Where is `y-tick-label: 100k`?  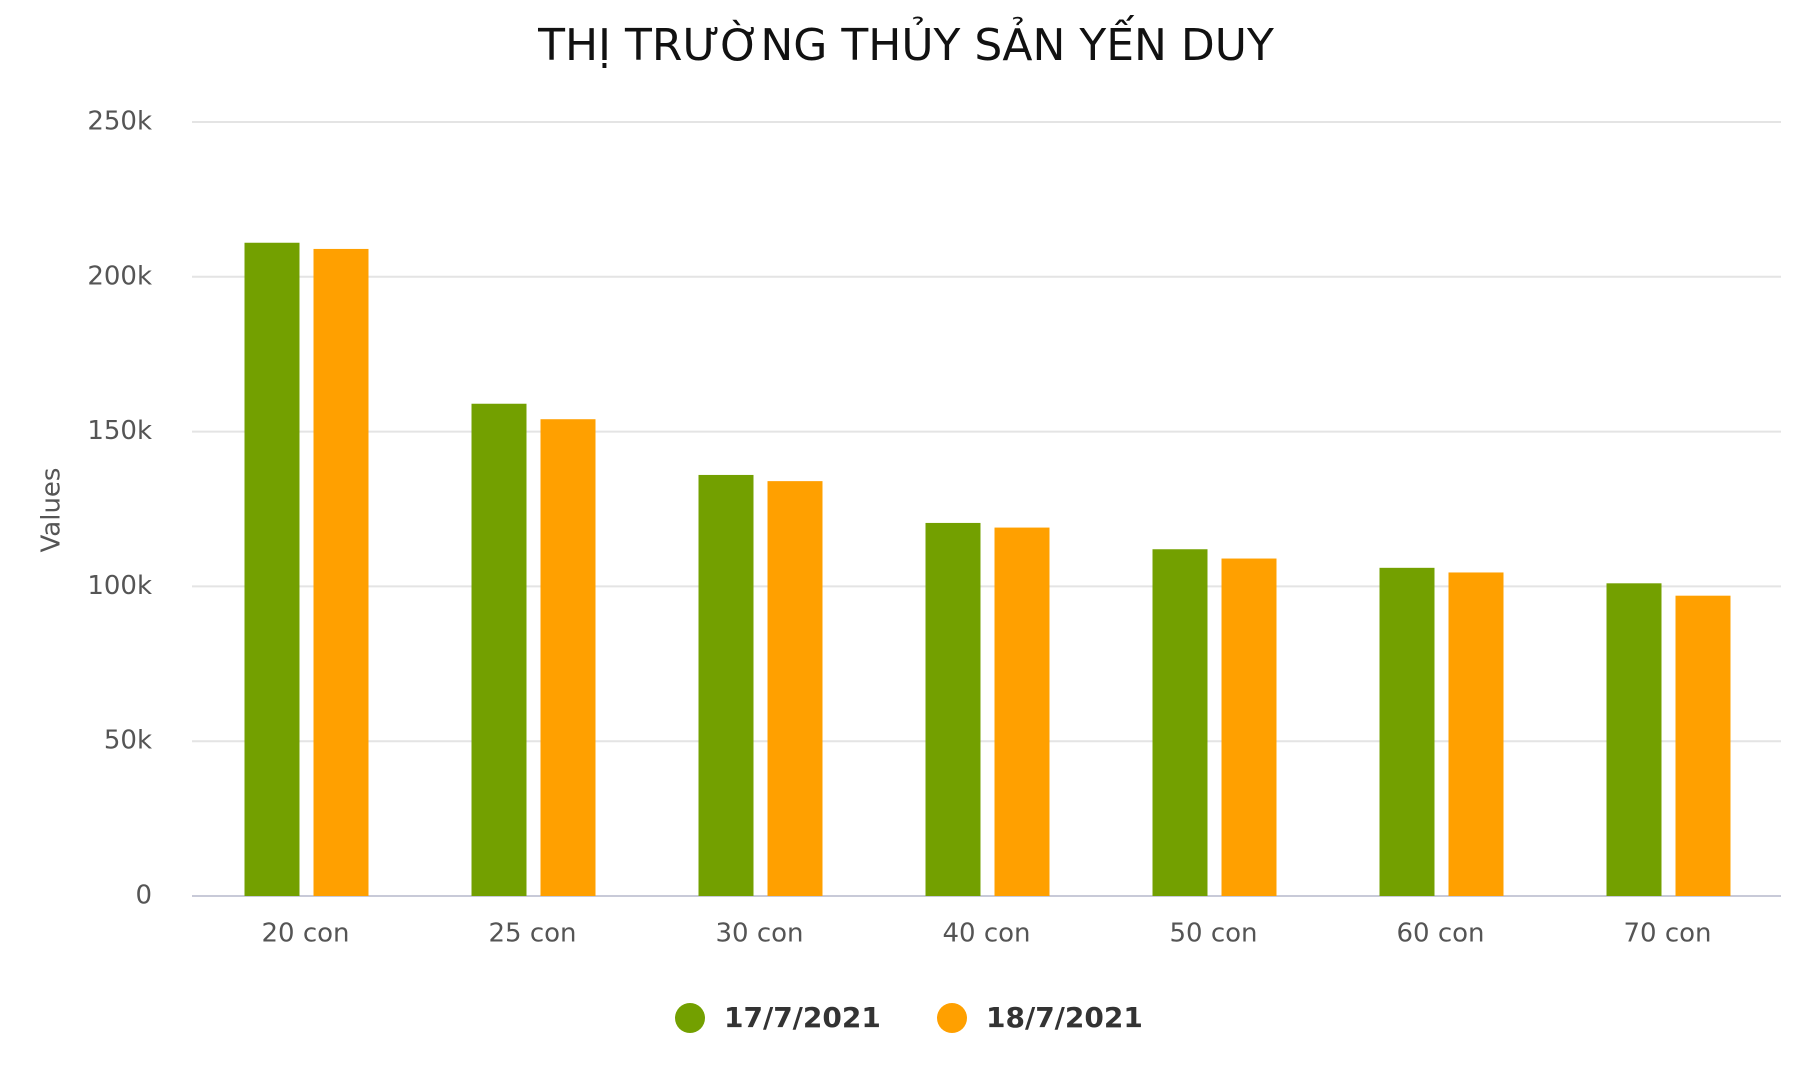 y-tick-label: 100k is located at coordinates (119, 586).